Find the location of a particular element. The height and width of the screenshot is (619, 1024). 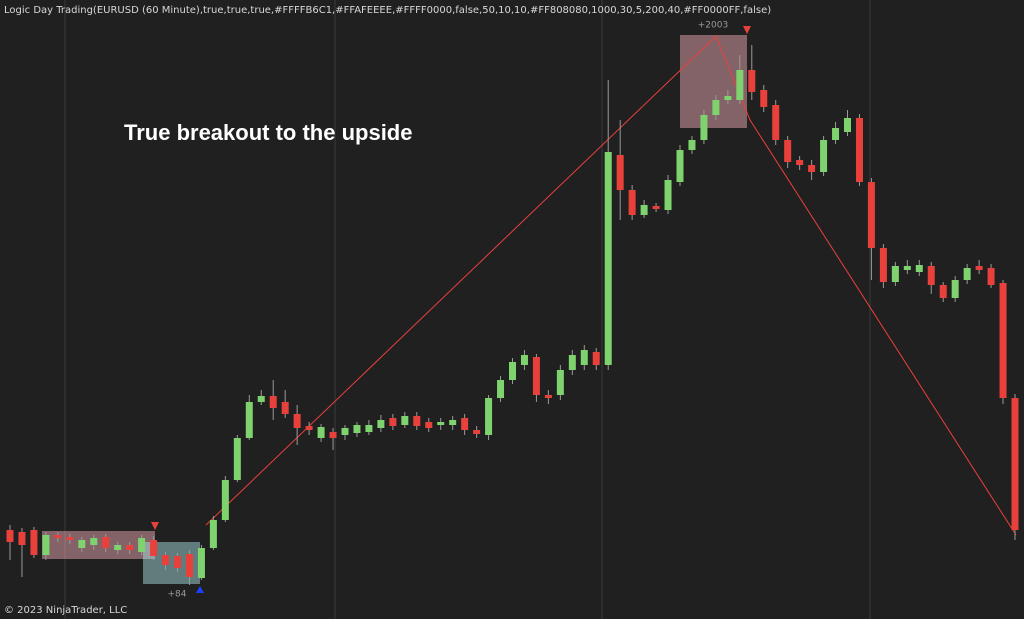

buy-arrow is located at coordinates (200, 589).